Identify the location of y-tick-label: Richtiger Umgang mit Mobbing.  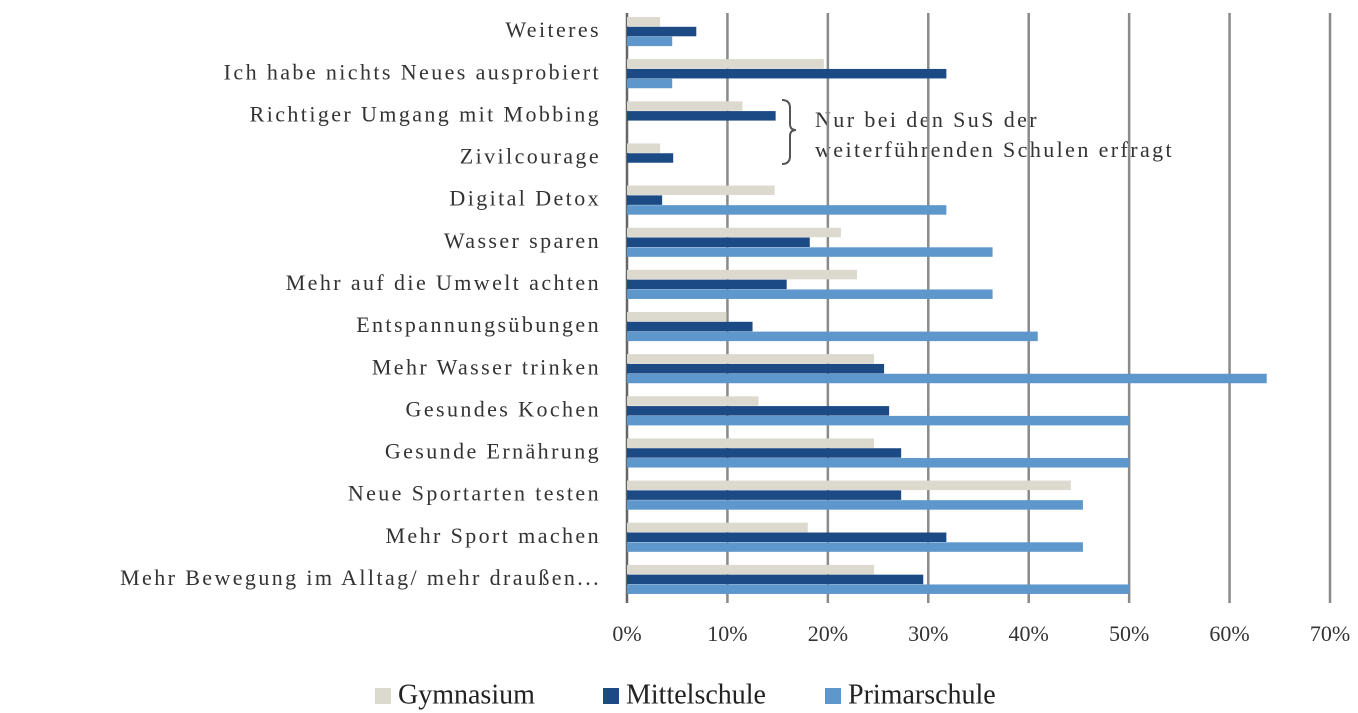
(425, 113).